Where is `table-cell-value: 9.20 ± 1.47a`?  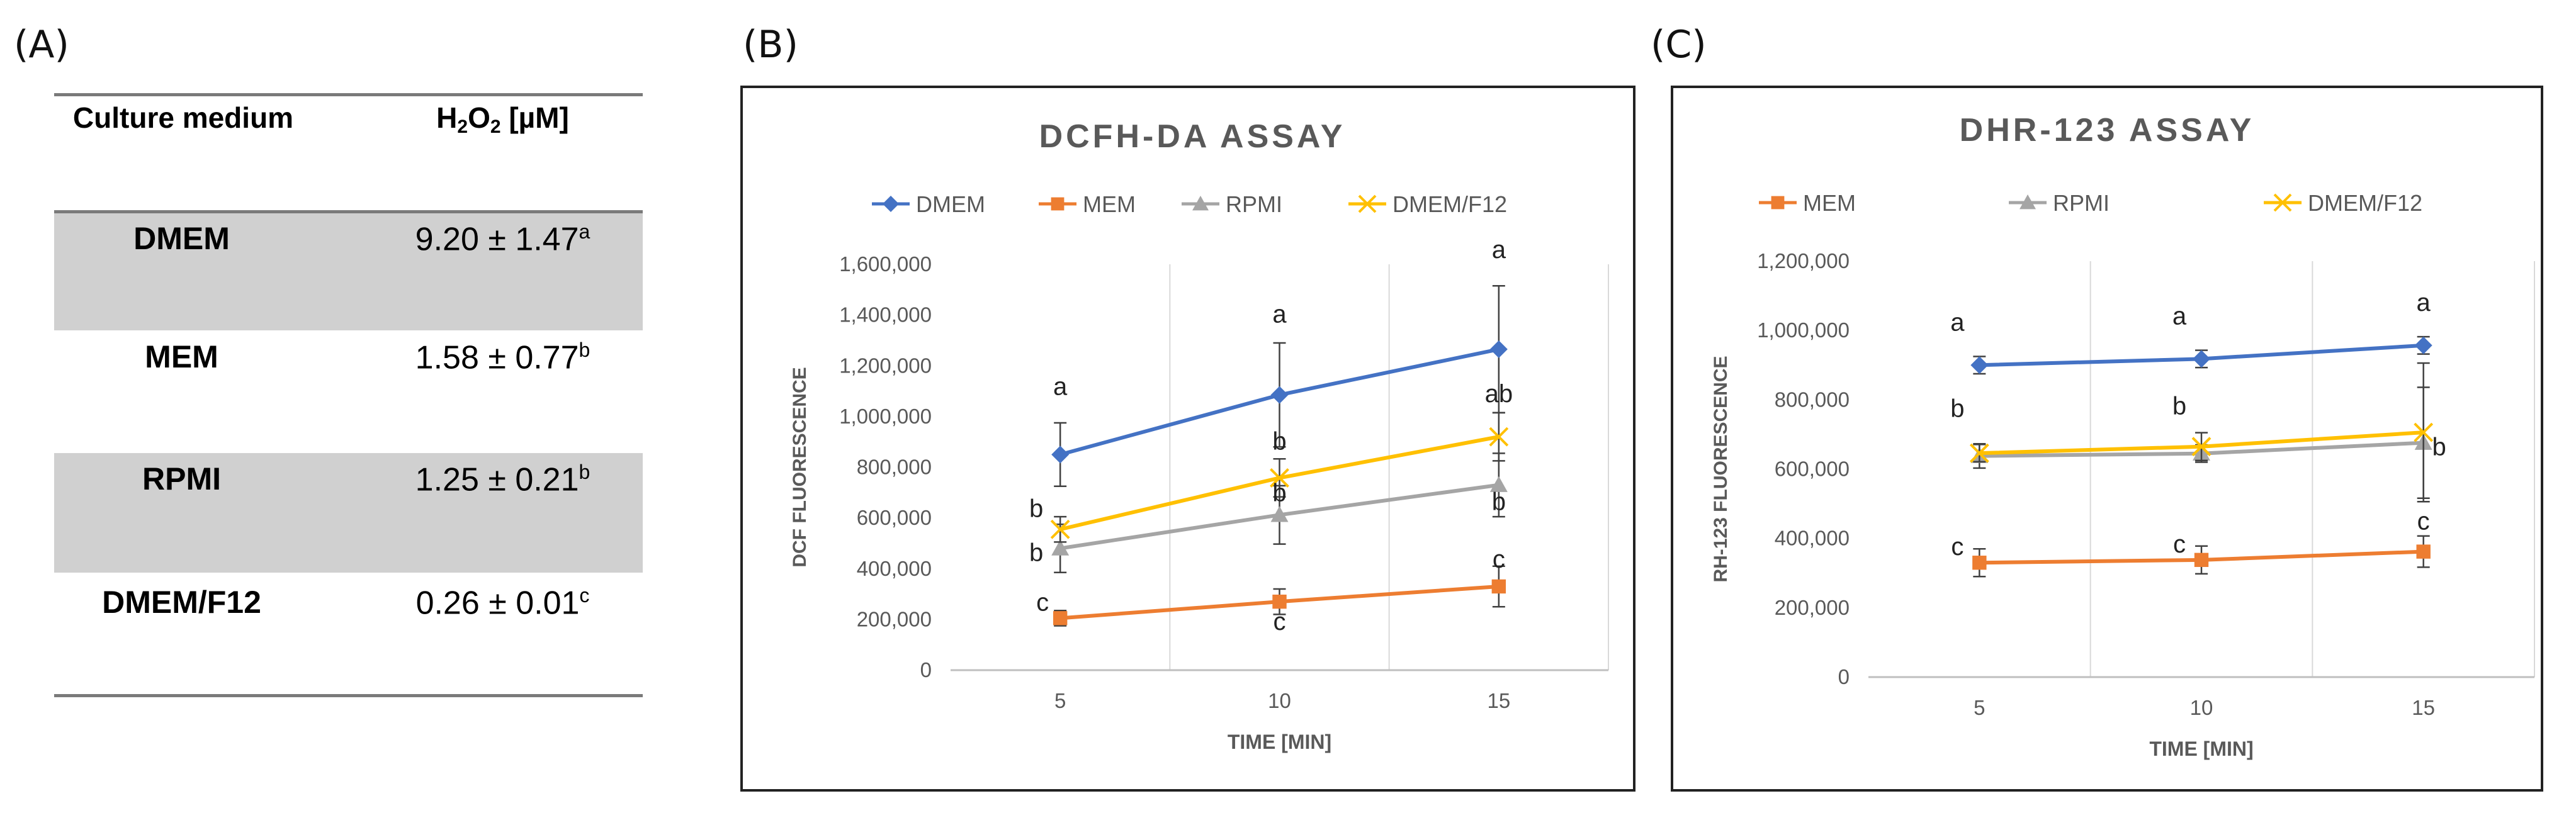
table-cell-value: 9.20 ± 1.47a is located at coordinates (502, 239).